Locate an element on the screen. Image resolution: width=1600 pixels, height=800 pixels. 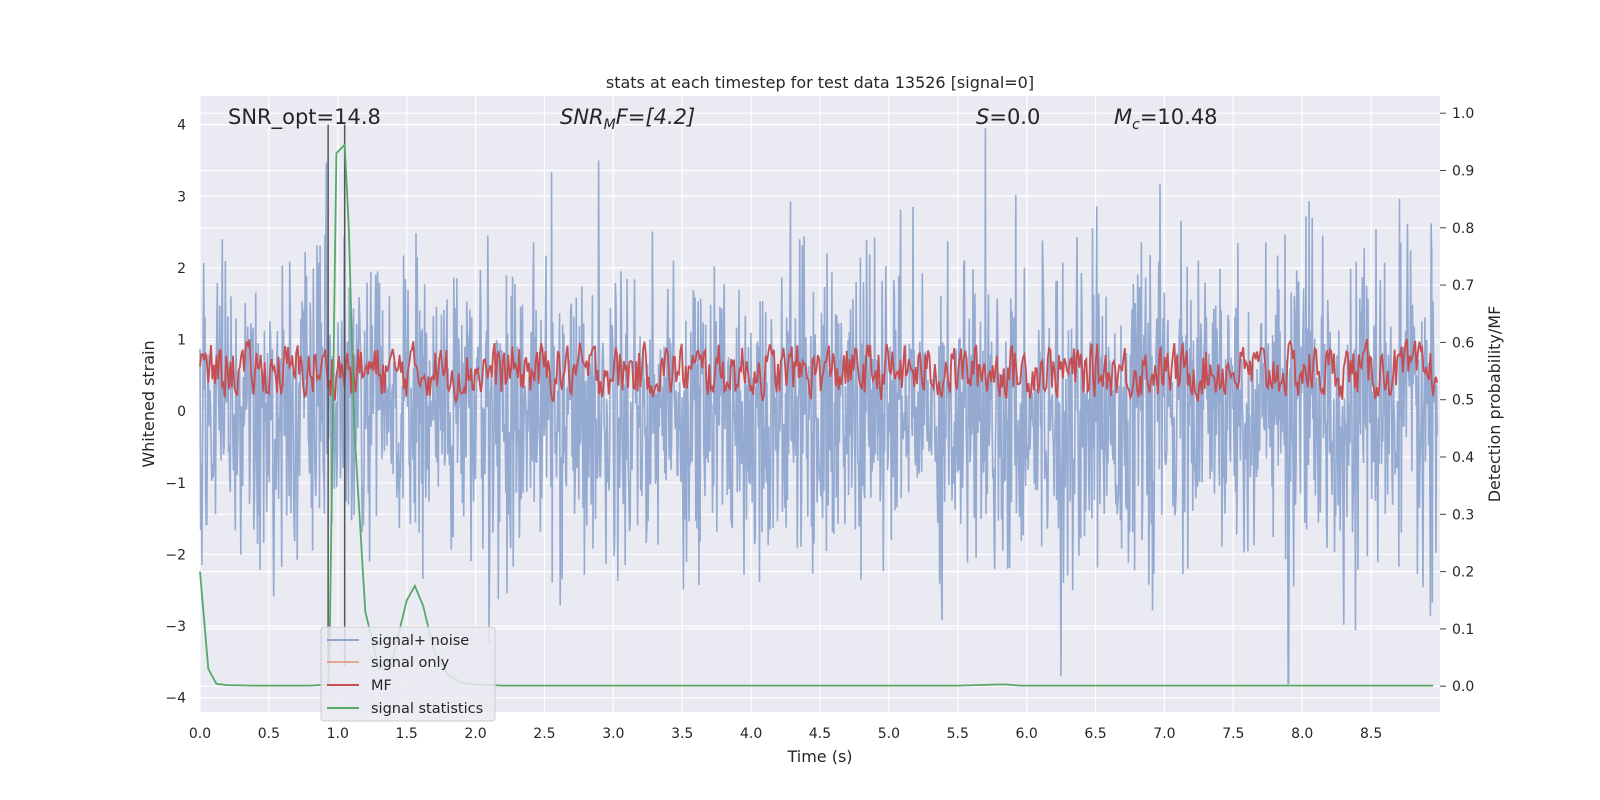
annotation-snr-mf: SNRMF=[4.2] is located at coordinates (627, 119).